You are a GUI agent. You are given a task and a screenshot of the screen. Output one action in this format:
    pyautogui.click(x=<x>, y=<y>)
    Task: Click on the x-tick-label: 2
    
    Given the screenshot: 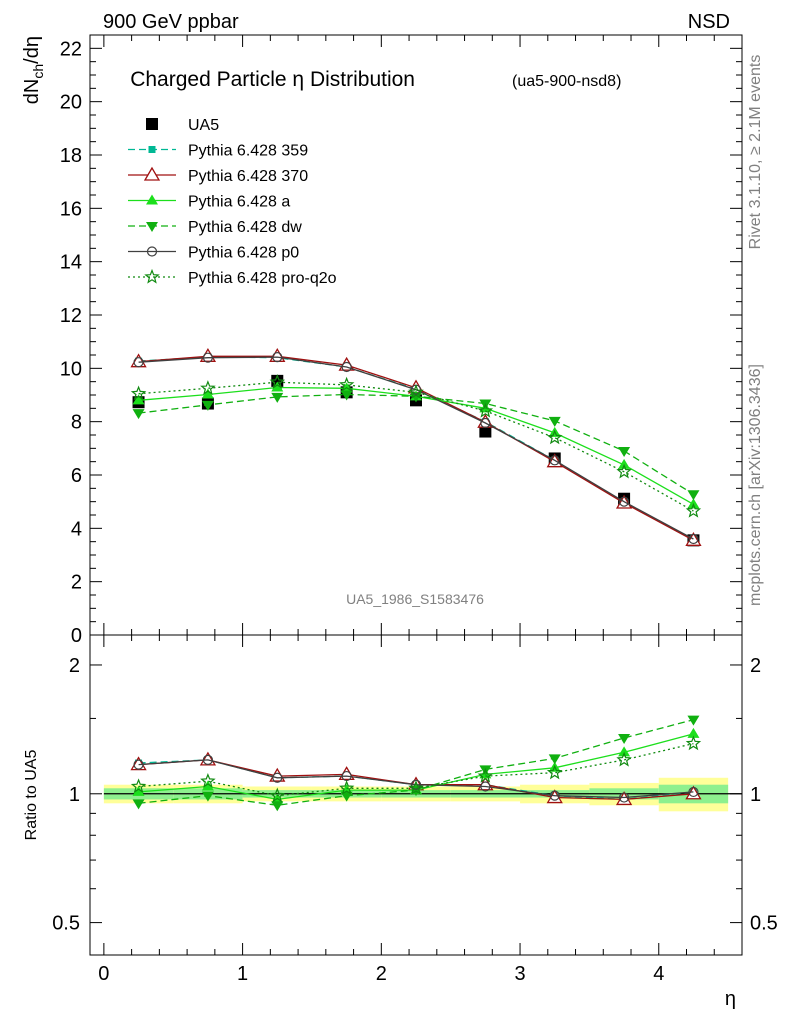 What is the action you would take?
    pyautogui.click(x=381, y=974)
    